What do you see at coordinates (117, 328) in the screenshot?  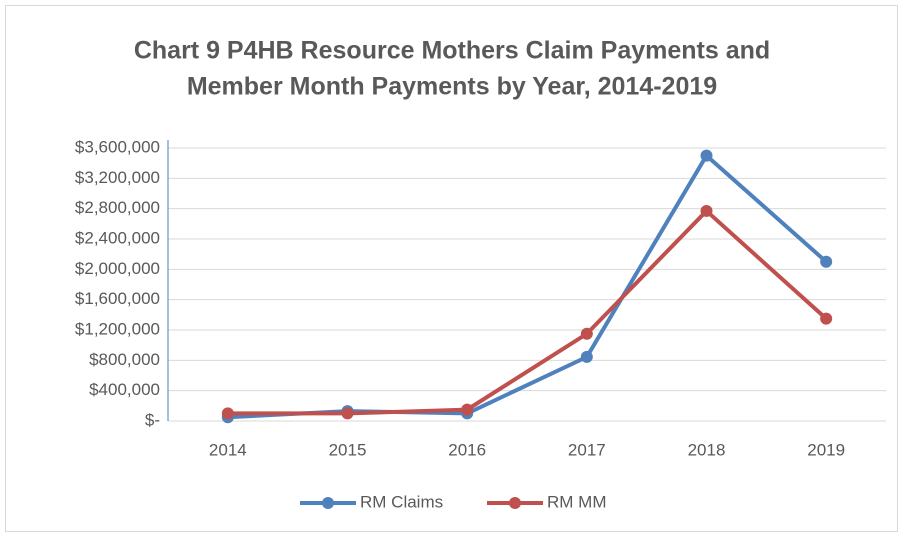 I see `y-tick-label: $1,200,000` at bounding box center [117, 328].